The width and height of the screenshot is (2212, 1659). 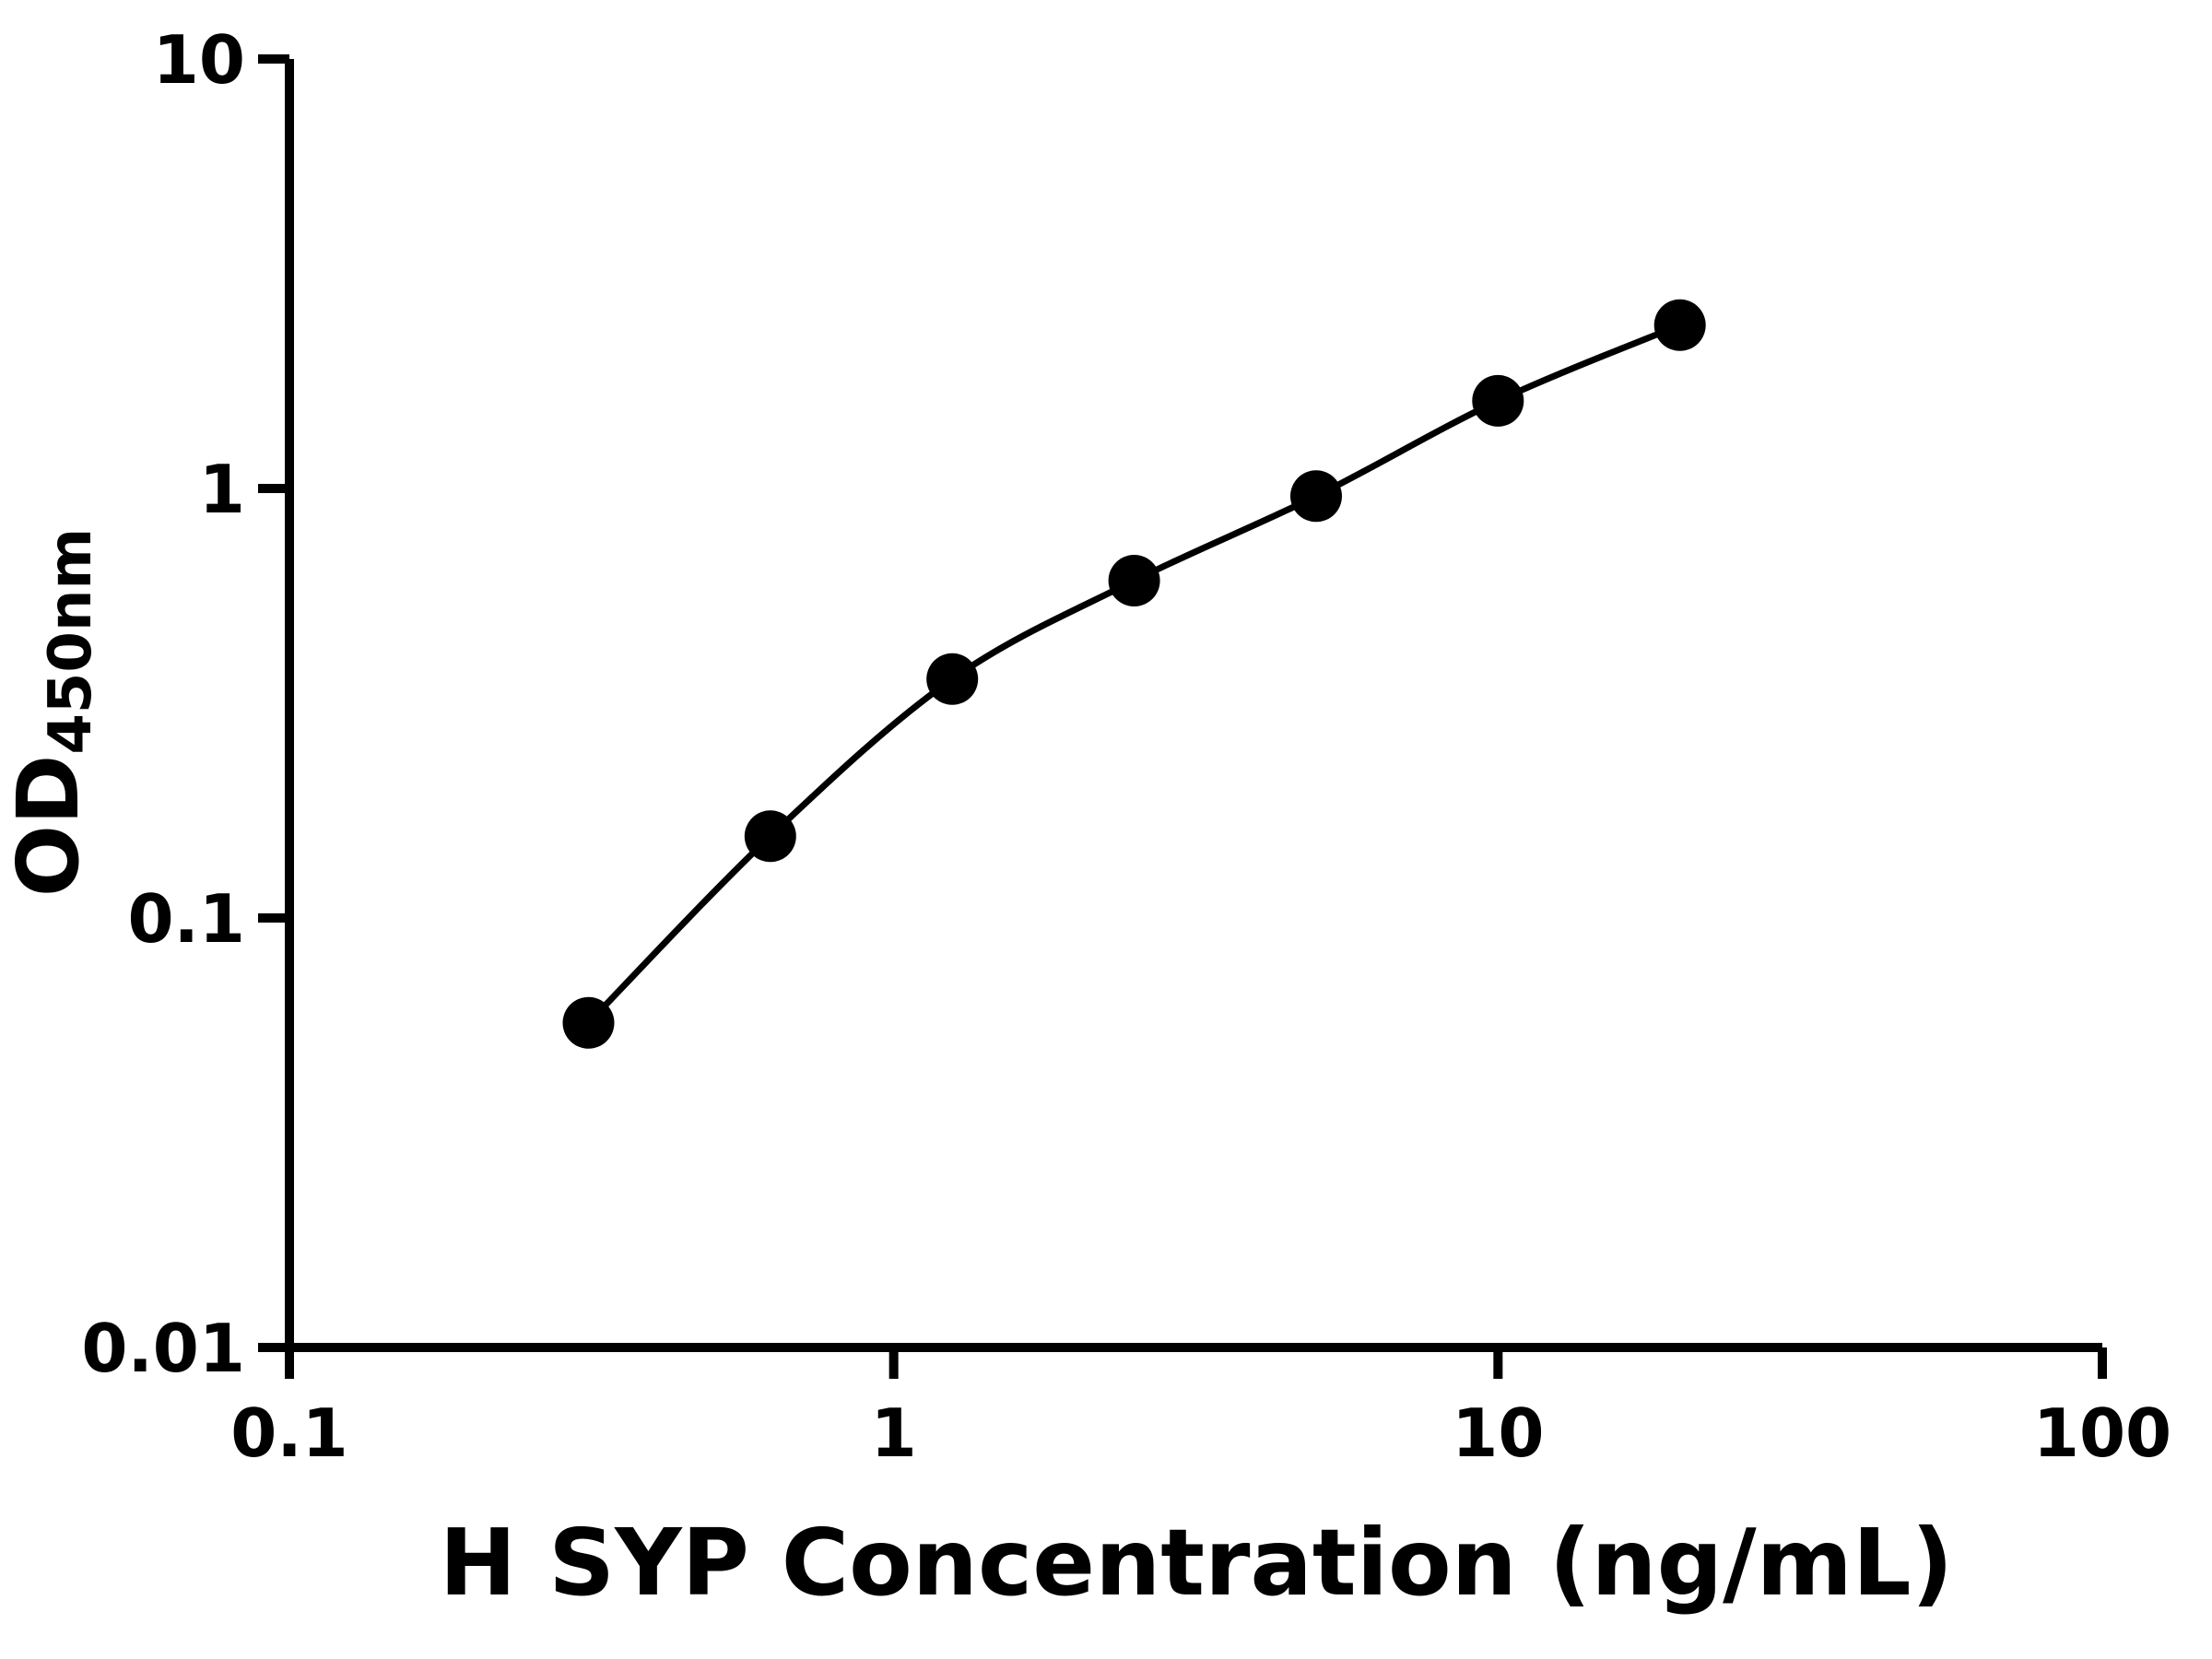 I want to click on y-tick-label: 0.01, so click(x=163, y=1348).